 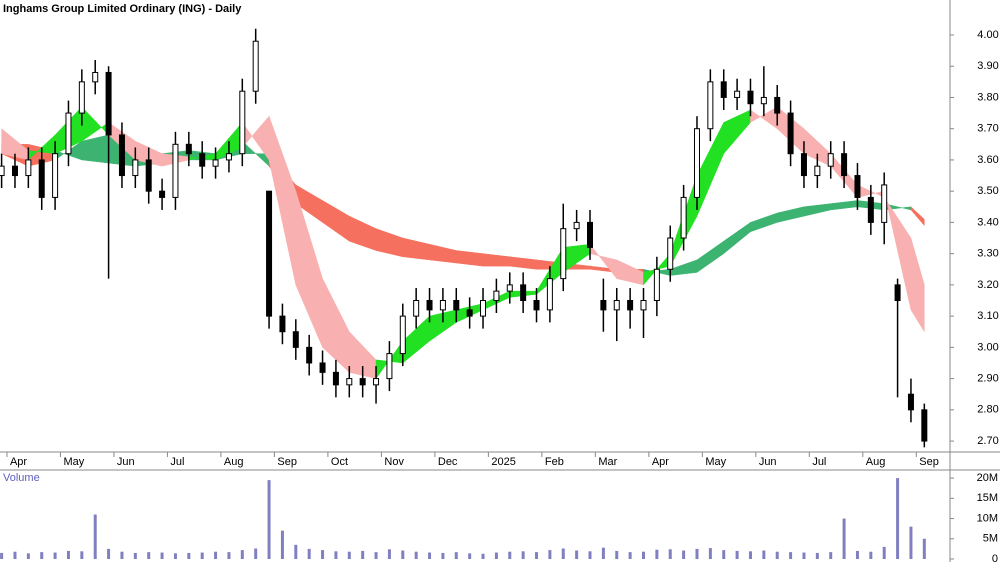 I want to click on x-tick-label: May, so click(x=73, y=462).